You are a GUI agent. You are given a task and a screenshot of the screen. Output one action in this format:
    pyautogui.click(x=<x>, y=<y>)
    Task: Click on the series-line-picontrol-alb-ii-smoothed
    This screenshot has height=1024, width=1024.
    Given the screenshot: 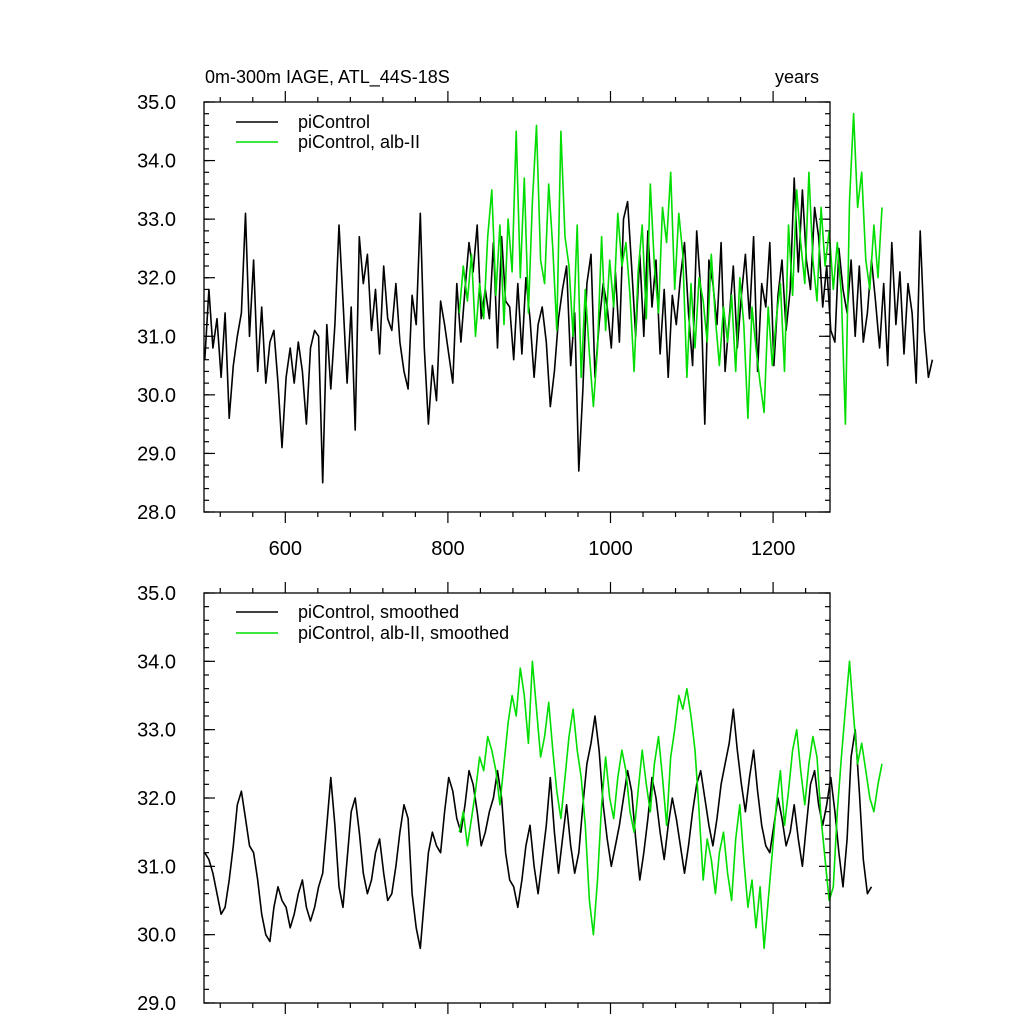 What is the action you would take?
    pyautogui.click(x=670, y=805)
    